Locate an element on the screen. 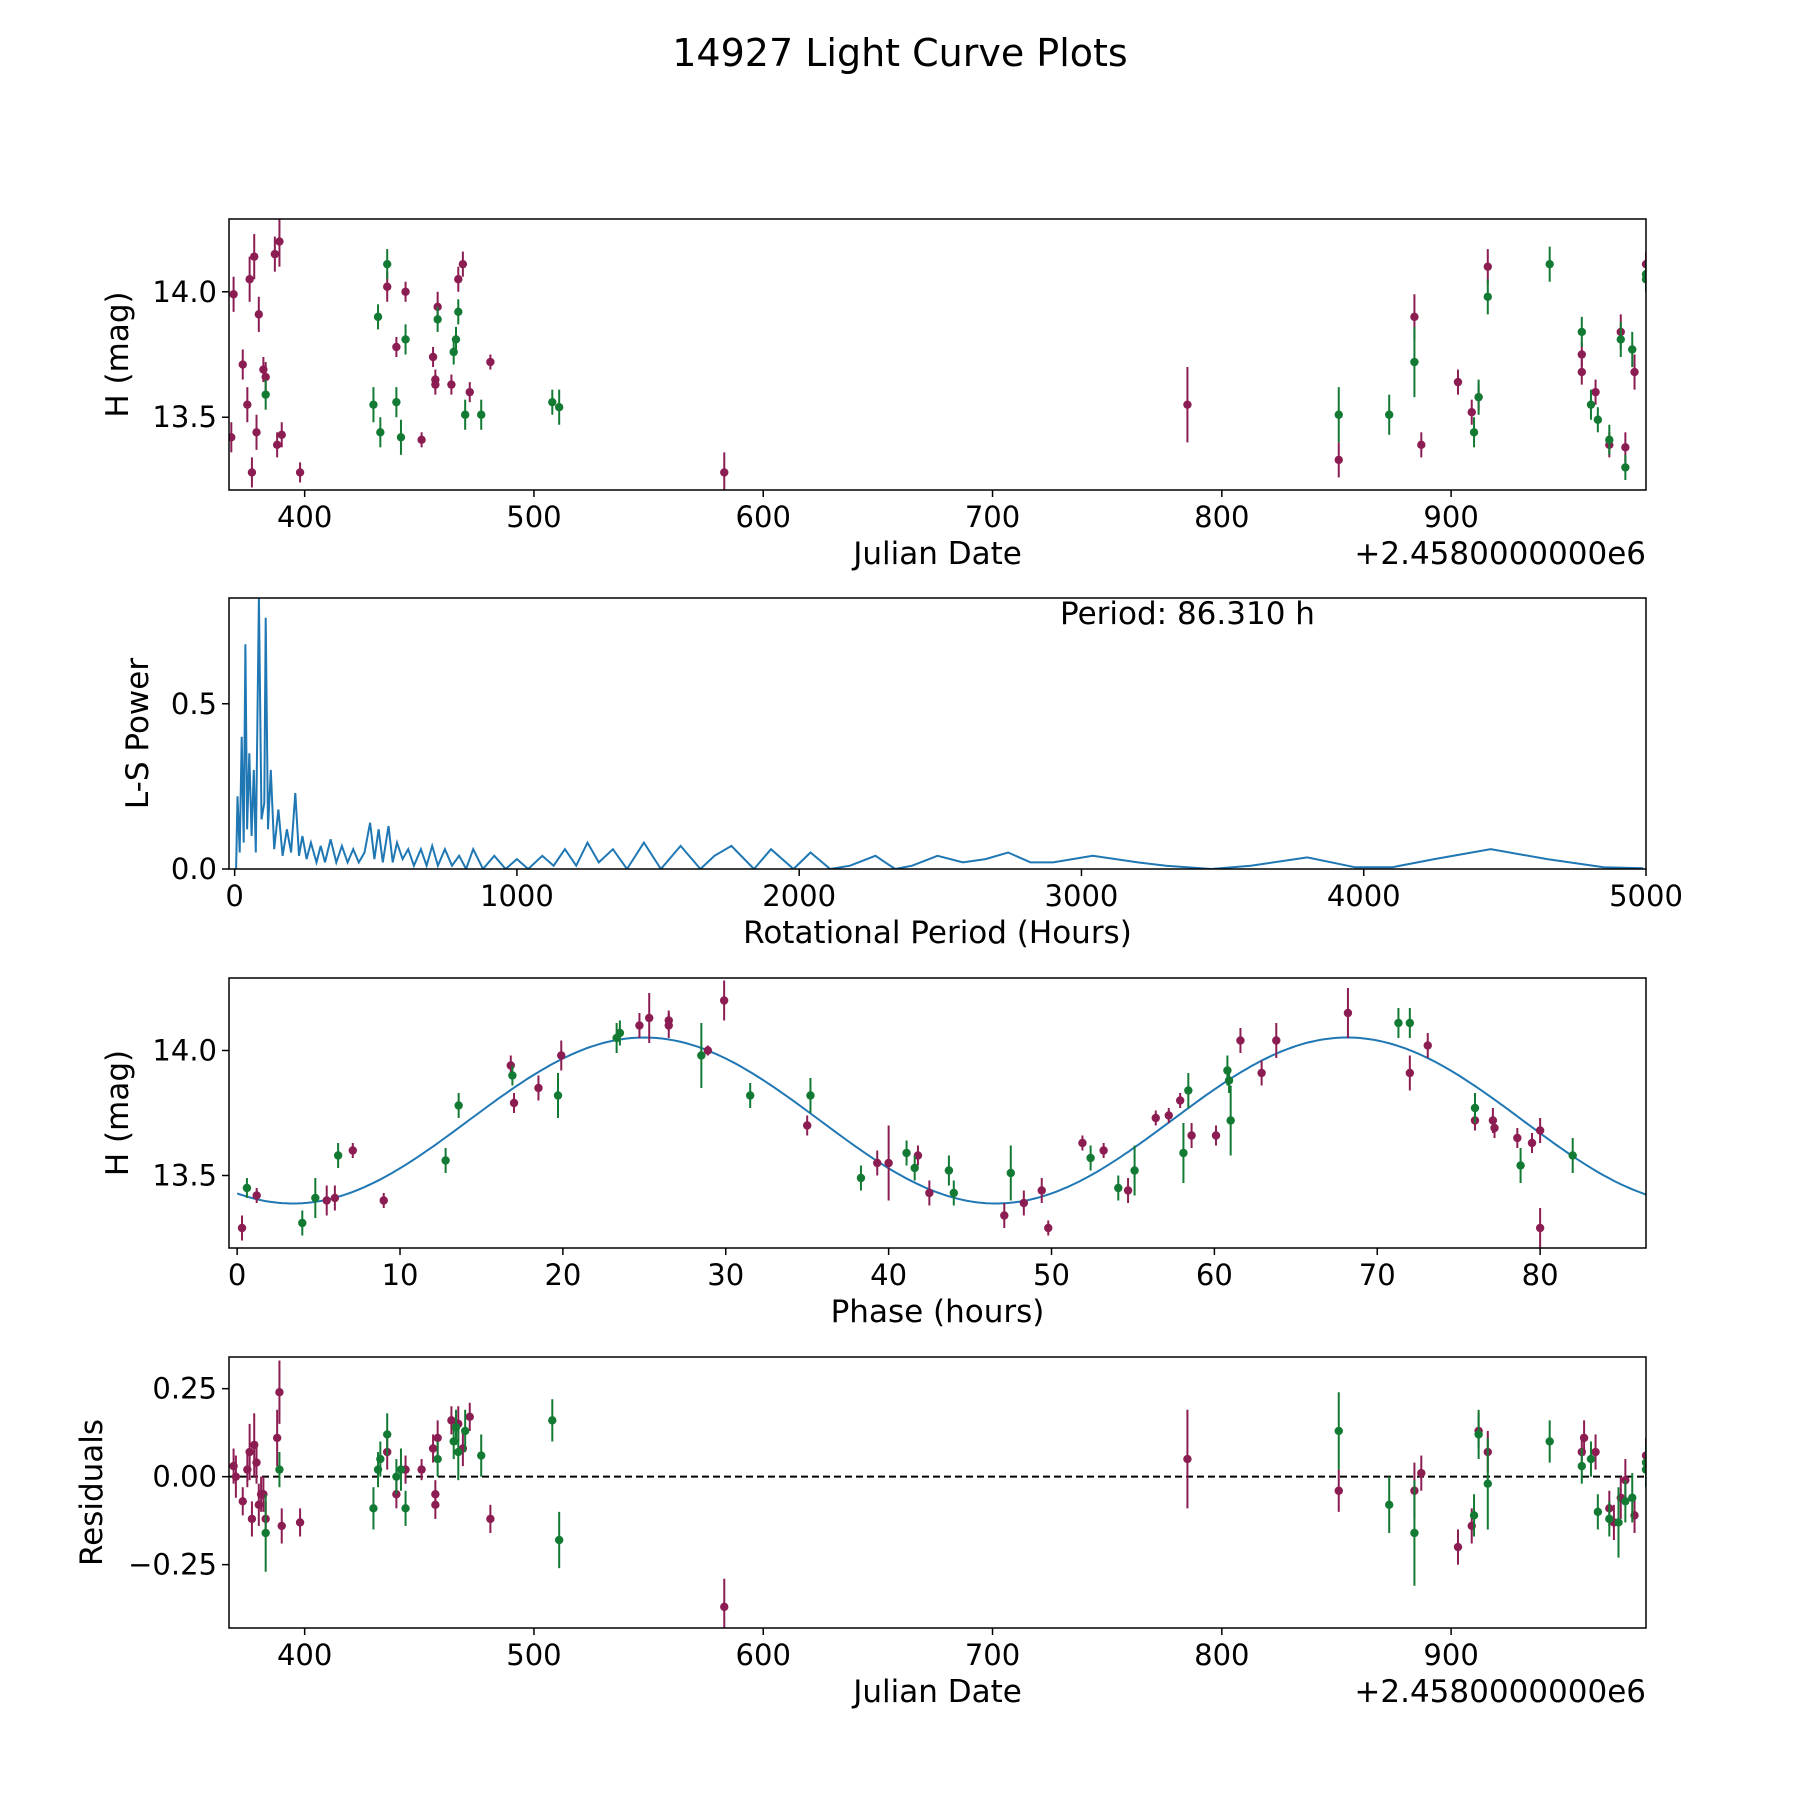 This screenshot has width=1800, height=1800. x-tick-label: 800 is located at coordinates (1221, 1655).